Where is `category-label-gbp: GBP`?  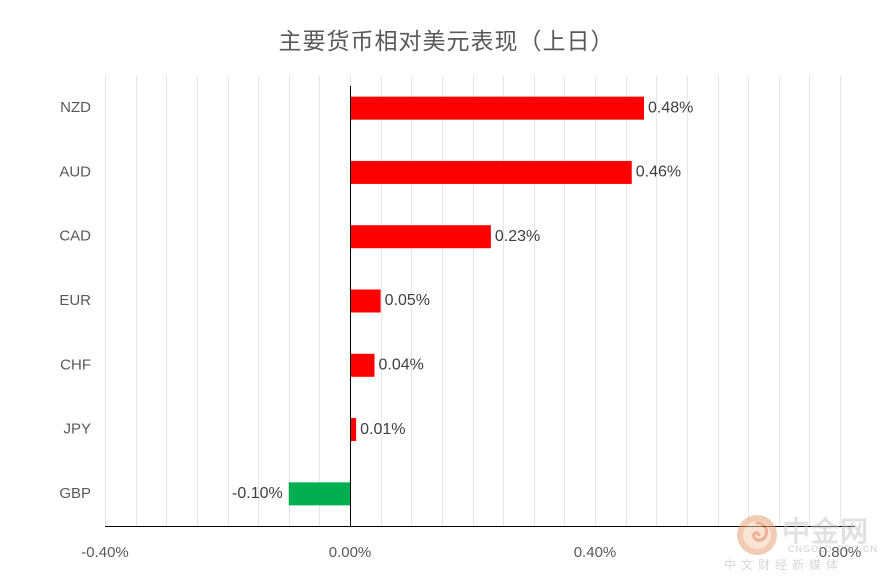
category-label-gbp: GBP is located at coordinates (75, 493).